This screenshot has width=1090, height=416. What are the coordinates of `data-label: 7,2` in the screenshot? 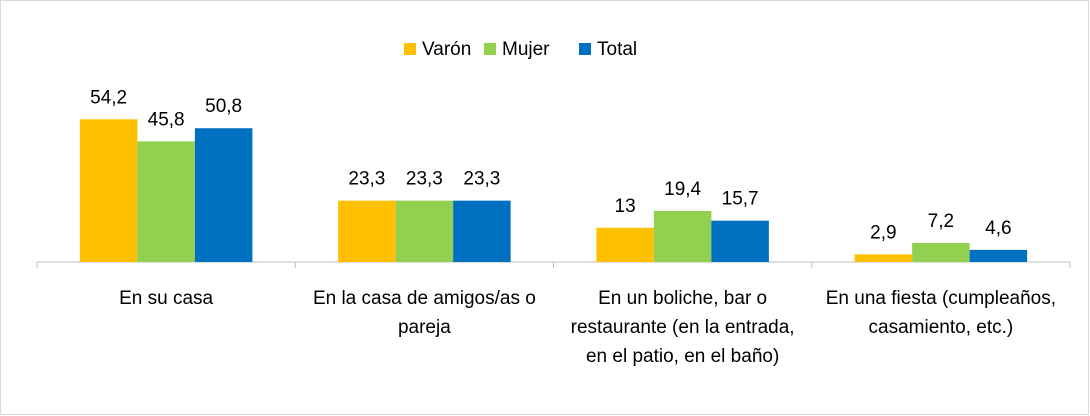 It's located at (941, 221).